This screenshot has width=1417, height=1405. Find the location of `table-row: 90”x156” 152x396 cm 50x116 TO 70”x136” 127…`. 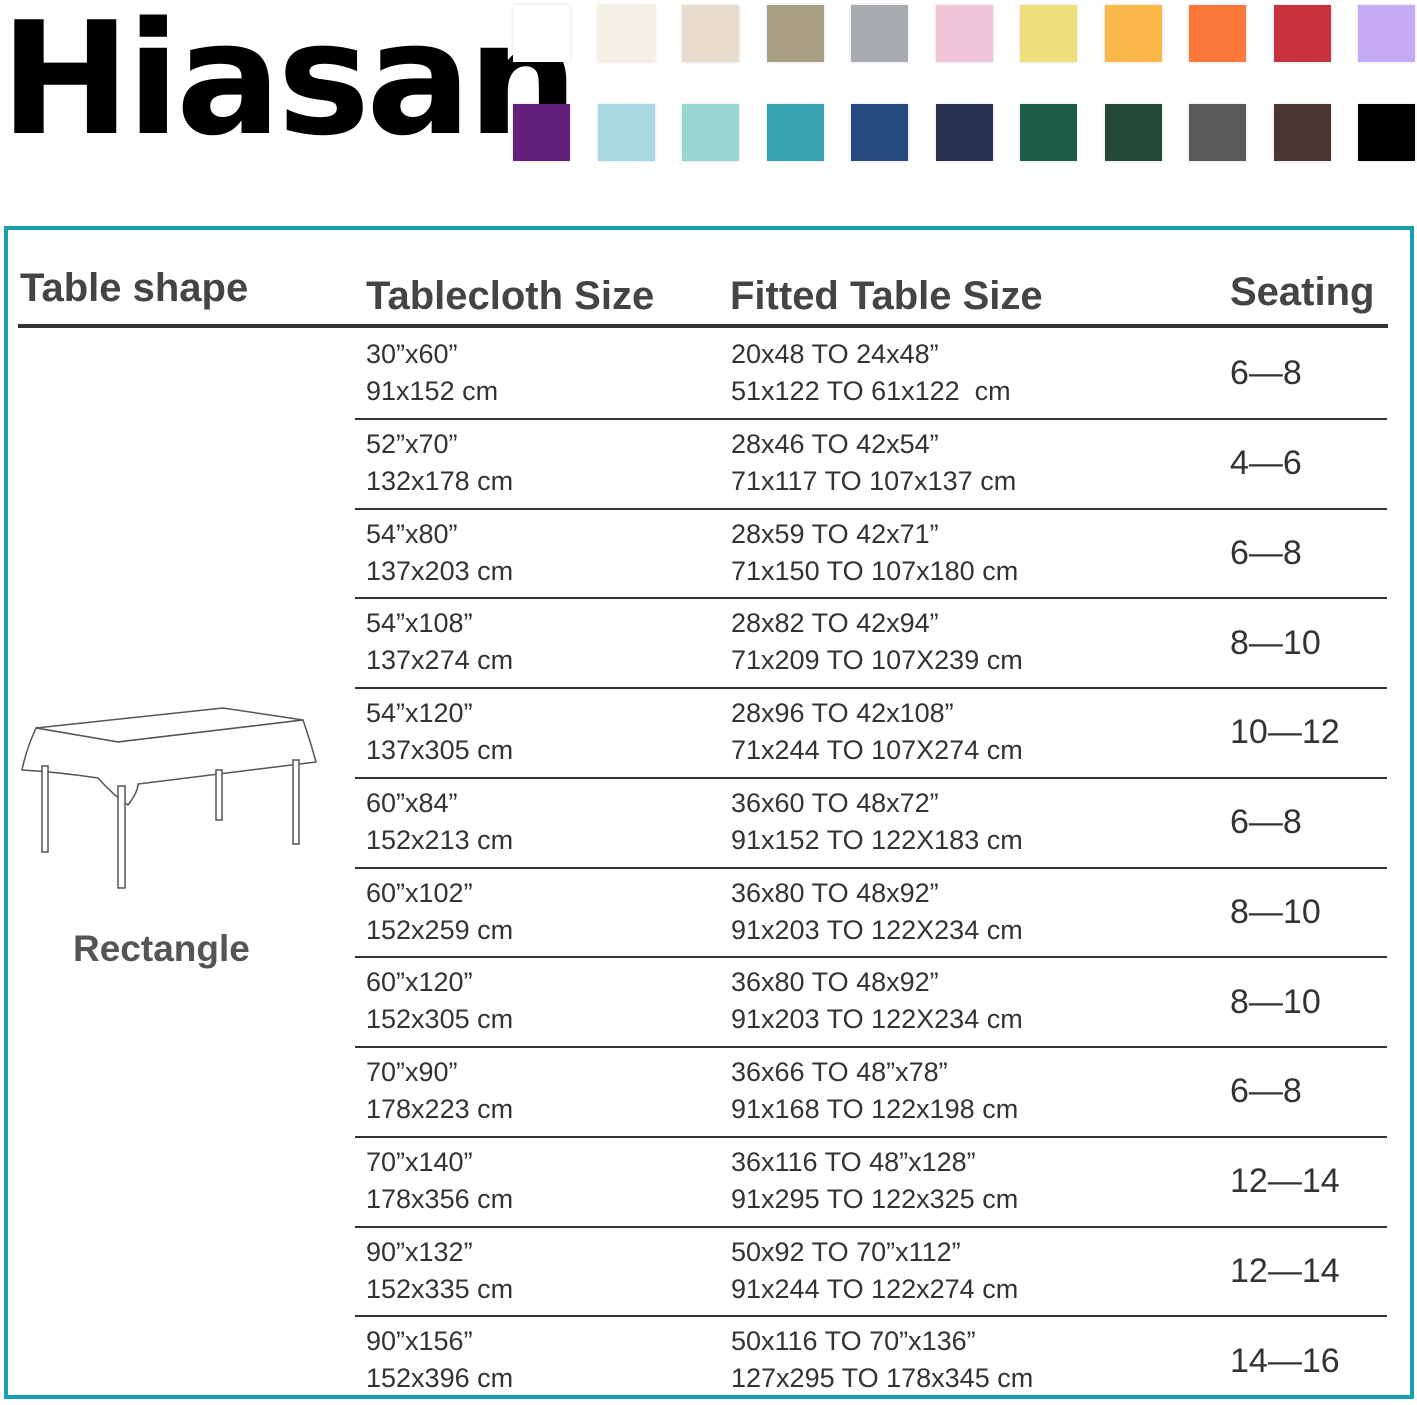

table-row: 90”x156” 152x396 cm 50x116 TO 70”x136” 127… is located at coordinates (871, 1361).